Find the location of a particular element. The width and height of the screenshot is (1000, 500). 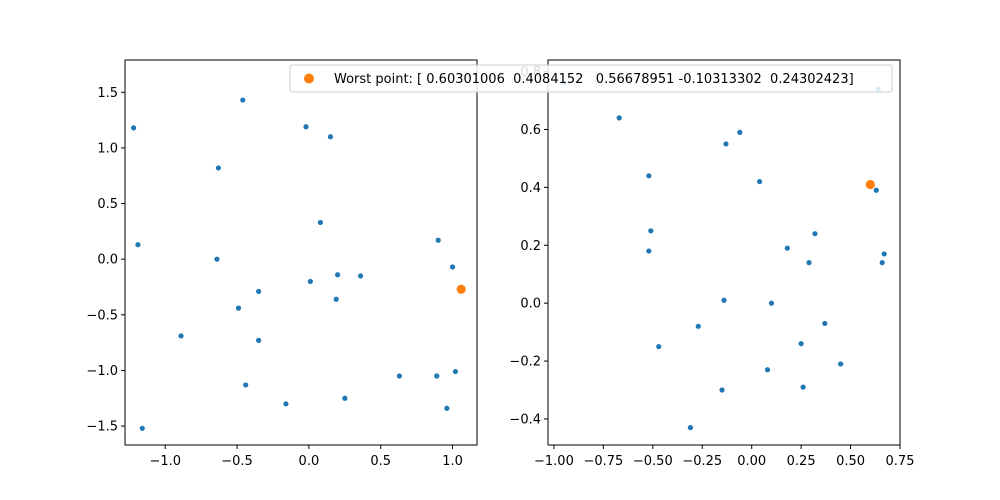

x-tick-label: −0.75 is located at coordinates (603, 461).